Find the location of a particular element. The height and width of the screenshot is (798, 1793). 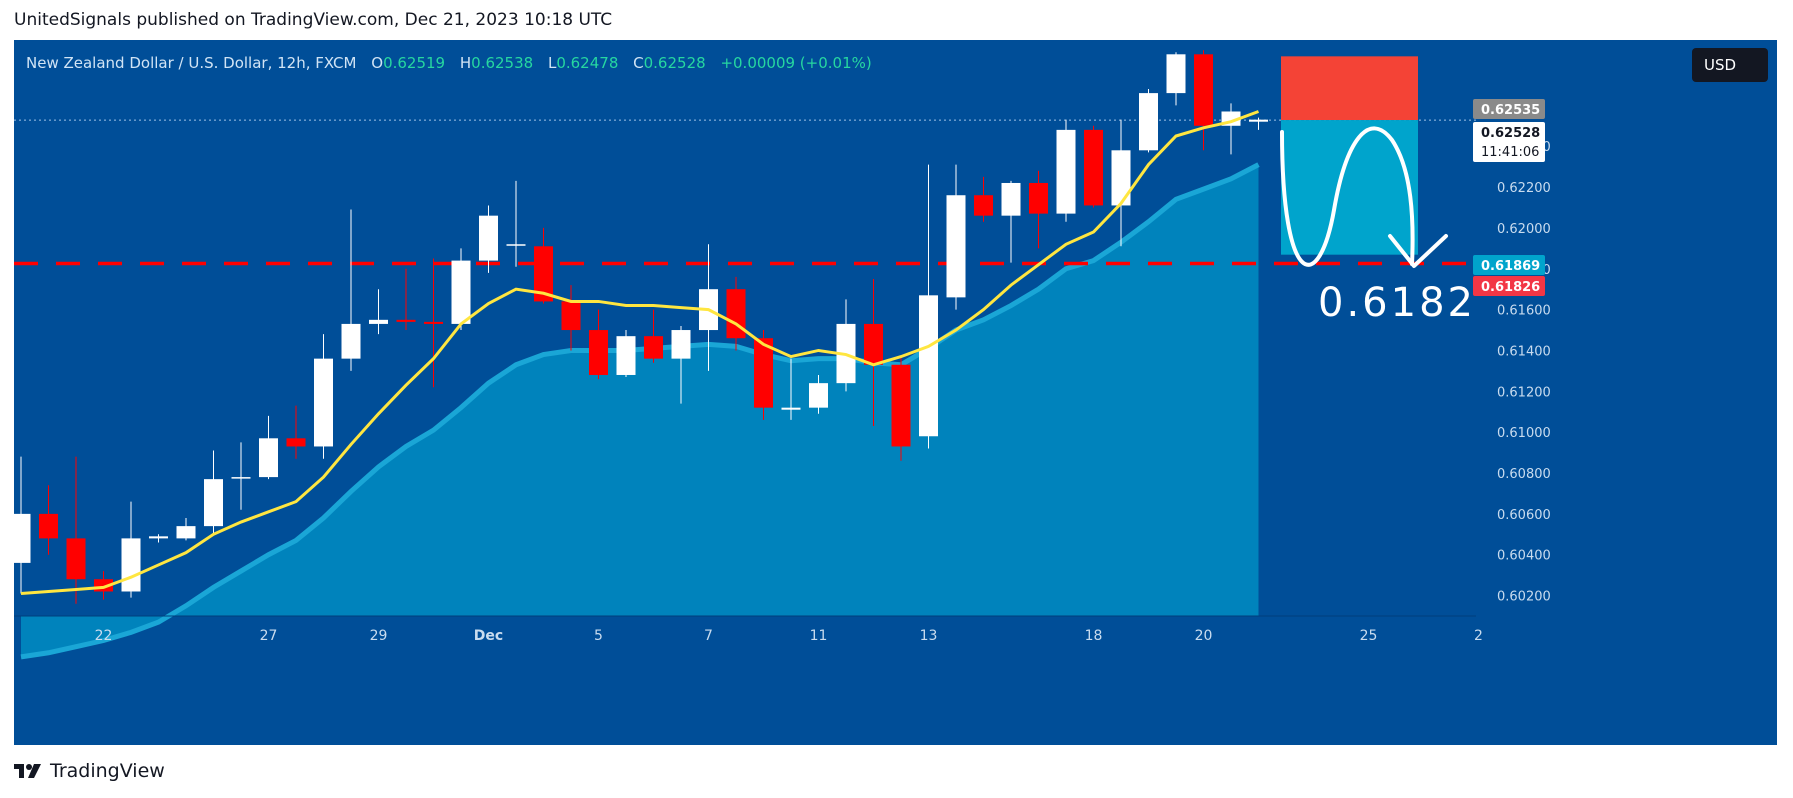

legend-low-label: L is located at coordinates (552, 63).